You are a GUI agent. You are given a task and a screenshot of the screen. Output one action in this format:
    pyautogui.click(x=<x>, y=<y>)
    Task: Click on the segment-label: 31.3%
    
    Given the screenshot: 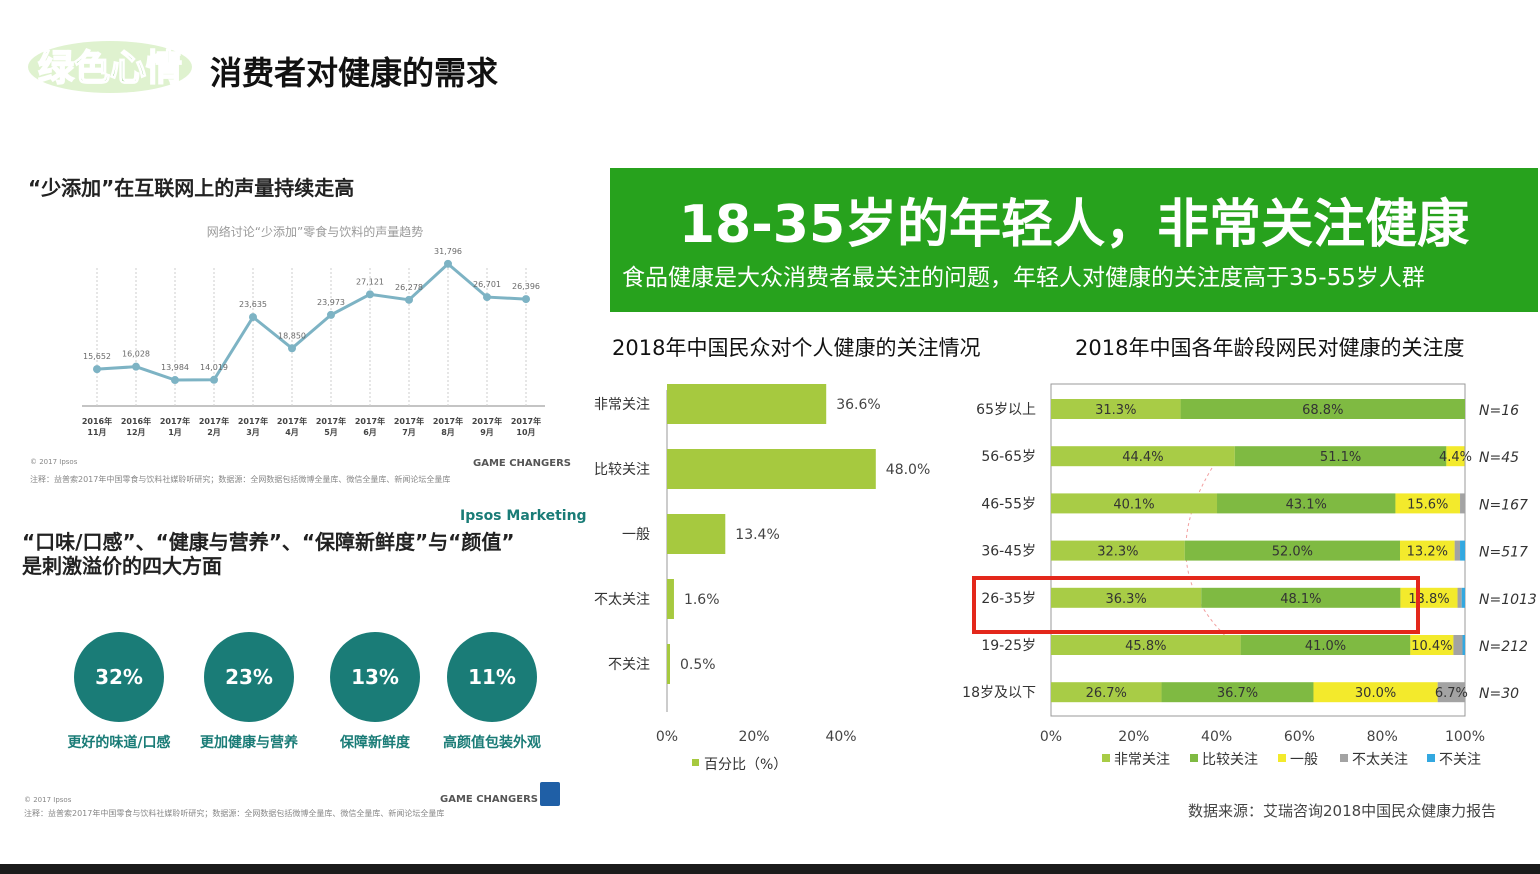 What is the action you would take?
    pyautogui.click(x=1115, y=410)
    